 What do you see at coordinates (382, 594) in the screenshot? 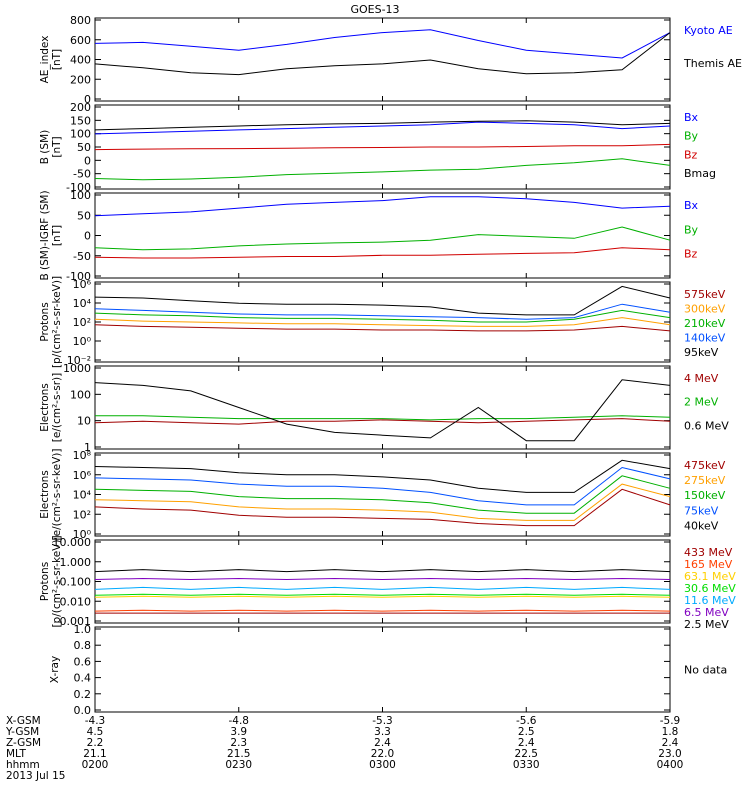
I see `series-line-30-6-mev` at bounding box center [382, 594].